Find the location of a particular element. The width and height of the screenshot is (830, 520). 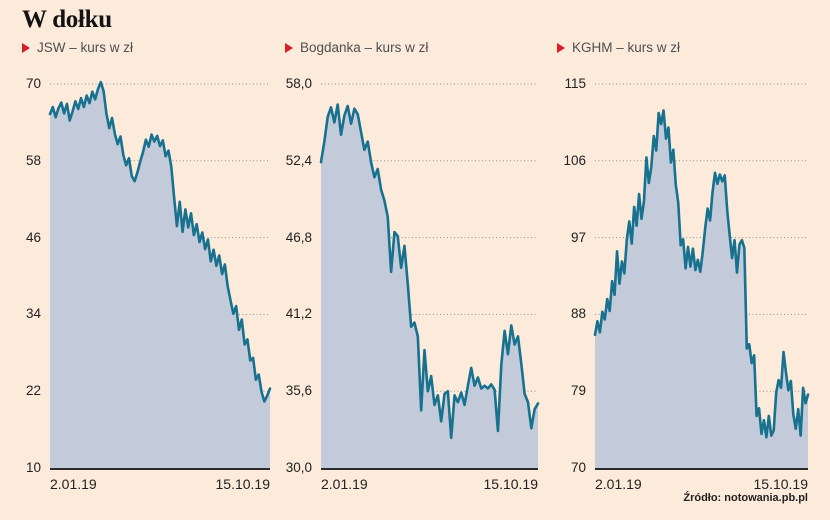

chart-legend-label: KGHM – kurs w zł is located at coordinates (626, 47).